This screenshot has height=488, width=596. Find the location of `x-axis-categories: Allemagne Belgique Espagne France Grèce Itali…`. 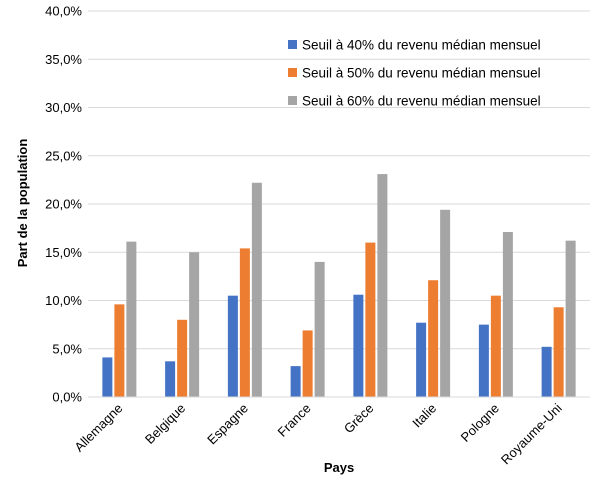

x-axis-categories: Allemagne Belgique Espagne France Grèce Itali… is located at coordinates (317, 433).